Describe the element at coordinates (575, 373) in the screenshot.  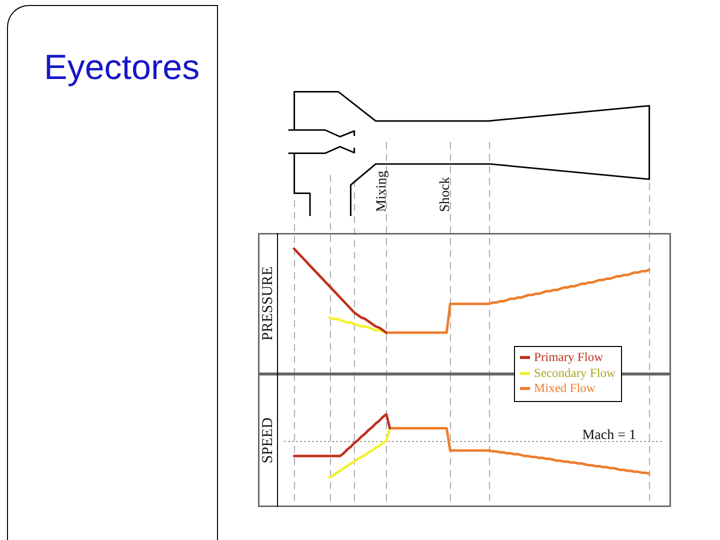
I see `legend-label: Secondary Flow` at that location.